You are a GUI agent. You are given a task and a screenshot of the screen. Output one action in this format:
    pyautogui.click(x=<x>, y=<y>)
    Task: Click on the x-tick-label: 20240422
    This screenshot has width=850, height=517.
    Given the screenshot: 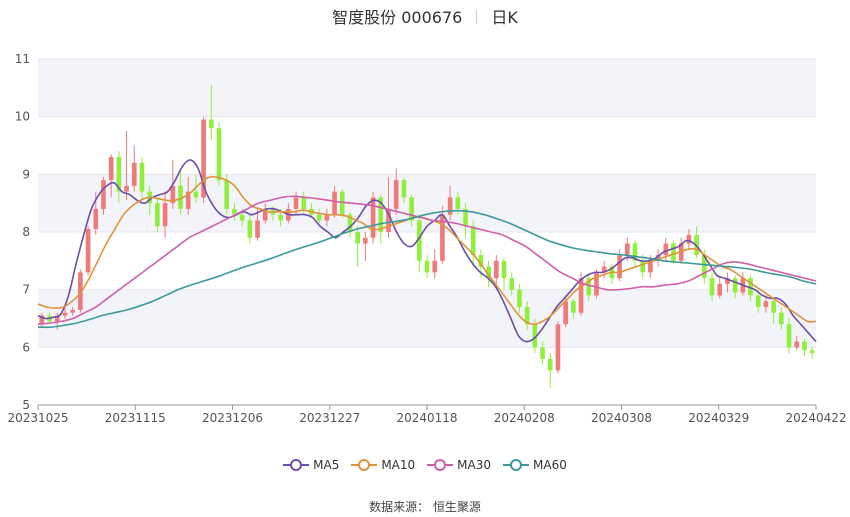 What is the action you would take?
    pyautogui.click(x=815, y=418)
    